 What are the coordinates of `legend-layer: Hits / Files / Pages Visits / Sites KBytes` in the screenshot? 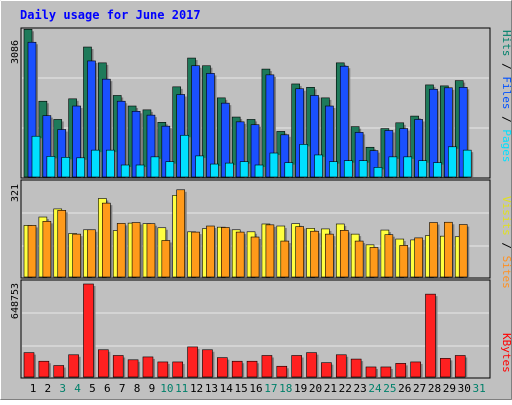 It's located at (506, 201).